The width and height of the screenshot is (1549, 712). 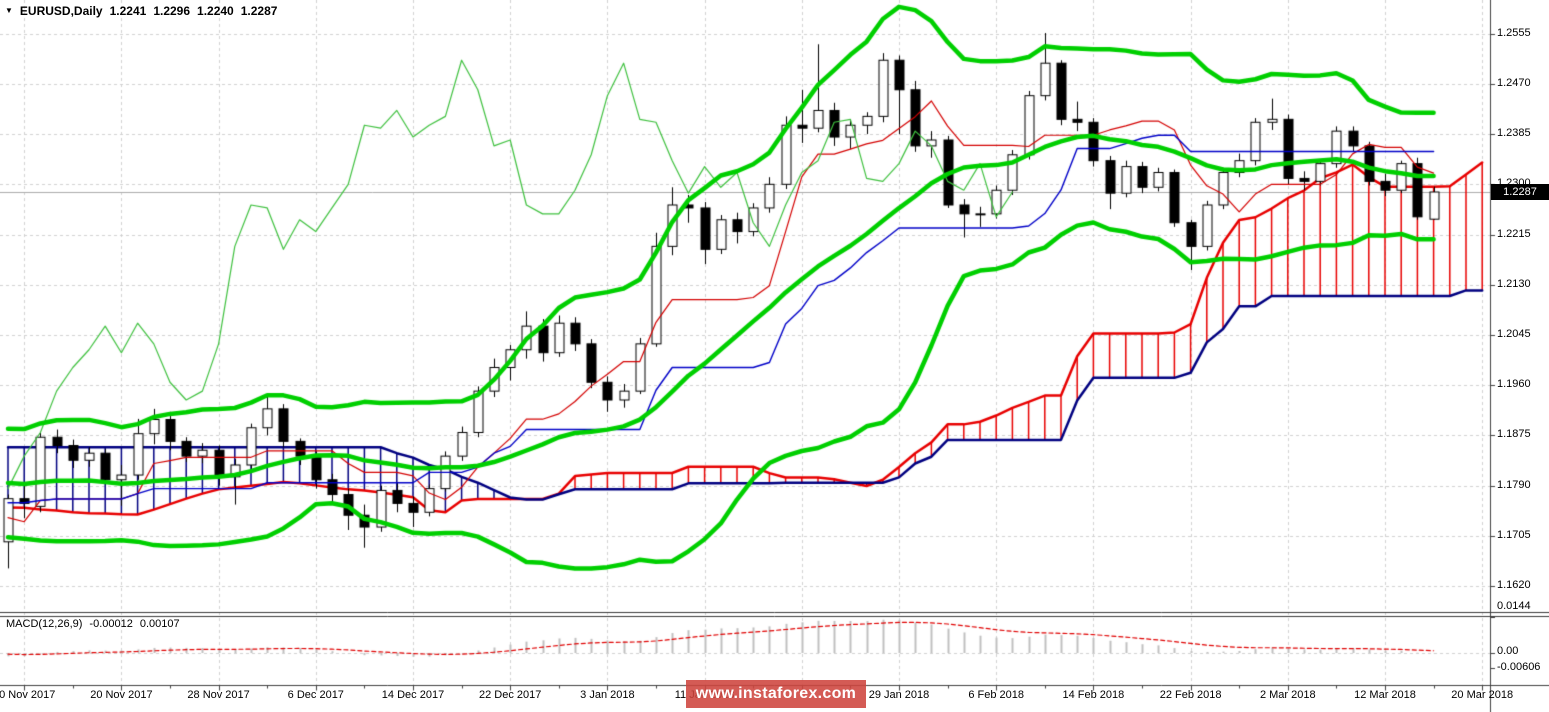 I want to click on macd-value: -0.00012, so click(x=111, y=624).